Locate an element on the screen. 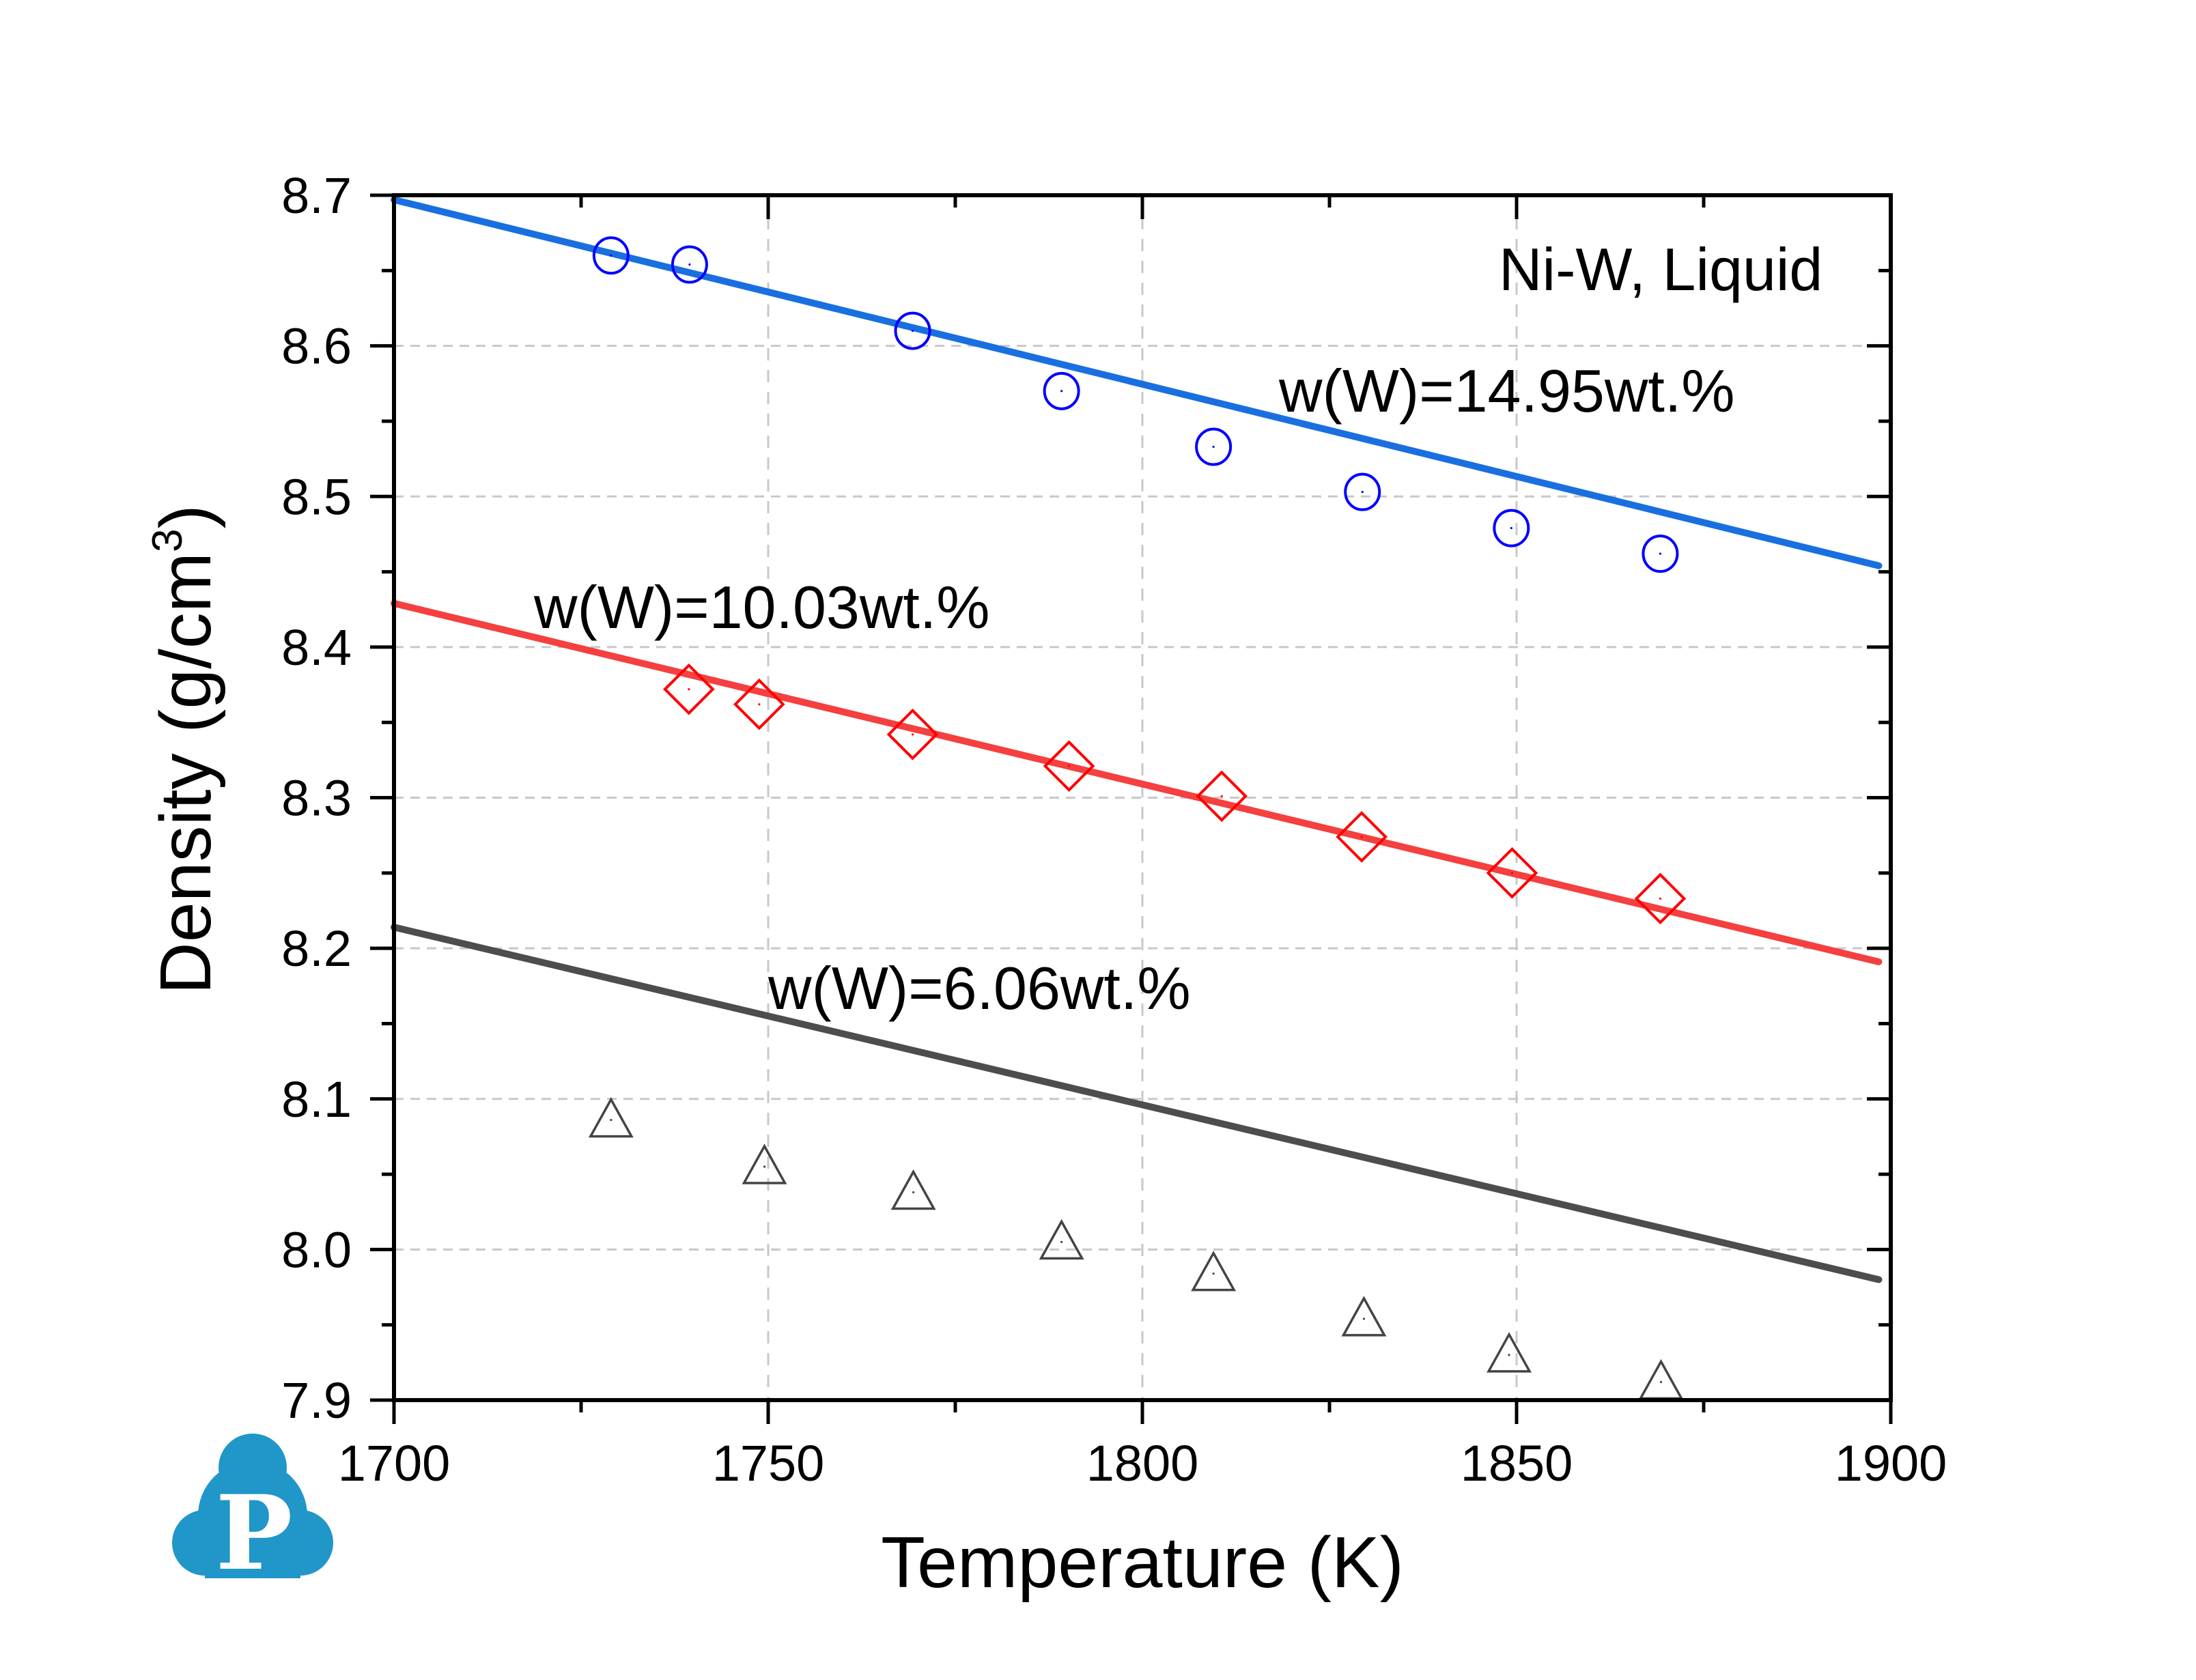 This screenshot has height=1680, width=2196. label-low-w: w(W)=6.06wt.% is located at coordinates (980, 988).